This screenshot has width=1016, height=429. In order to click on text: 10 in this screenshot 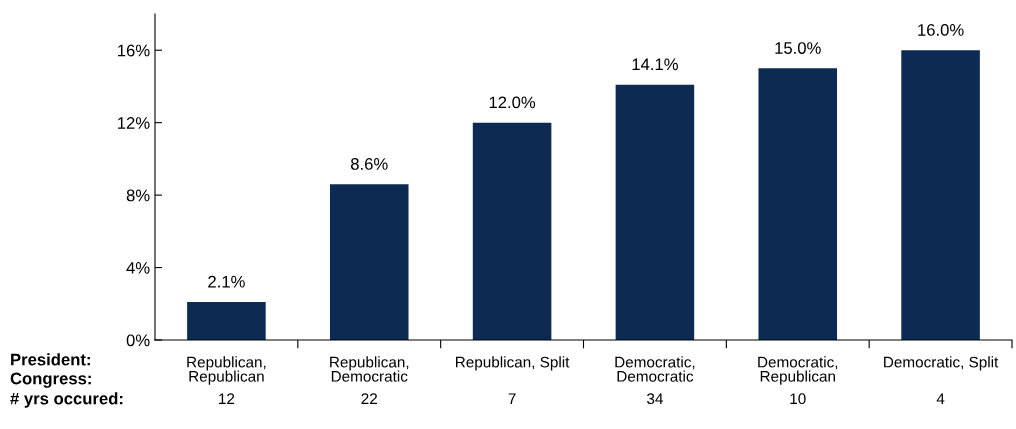, I will do `click(798, 399)`.